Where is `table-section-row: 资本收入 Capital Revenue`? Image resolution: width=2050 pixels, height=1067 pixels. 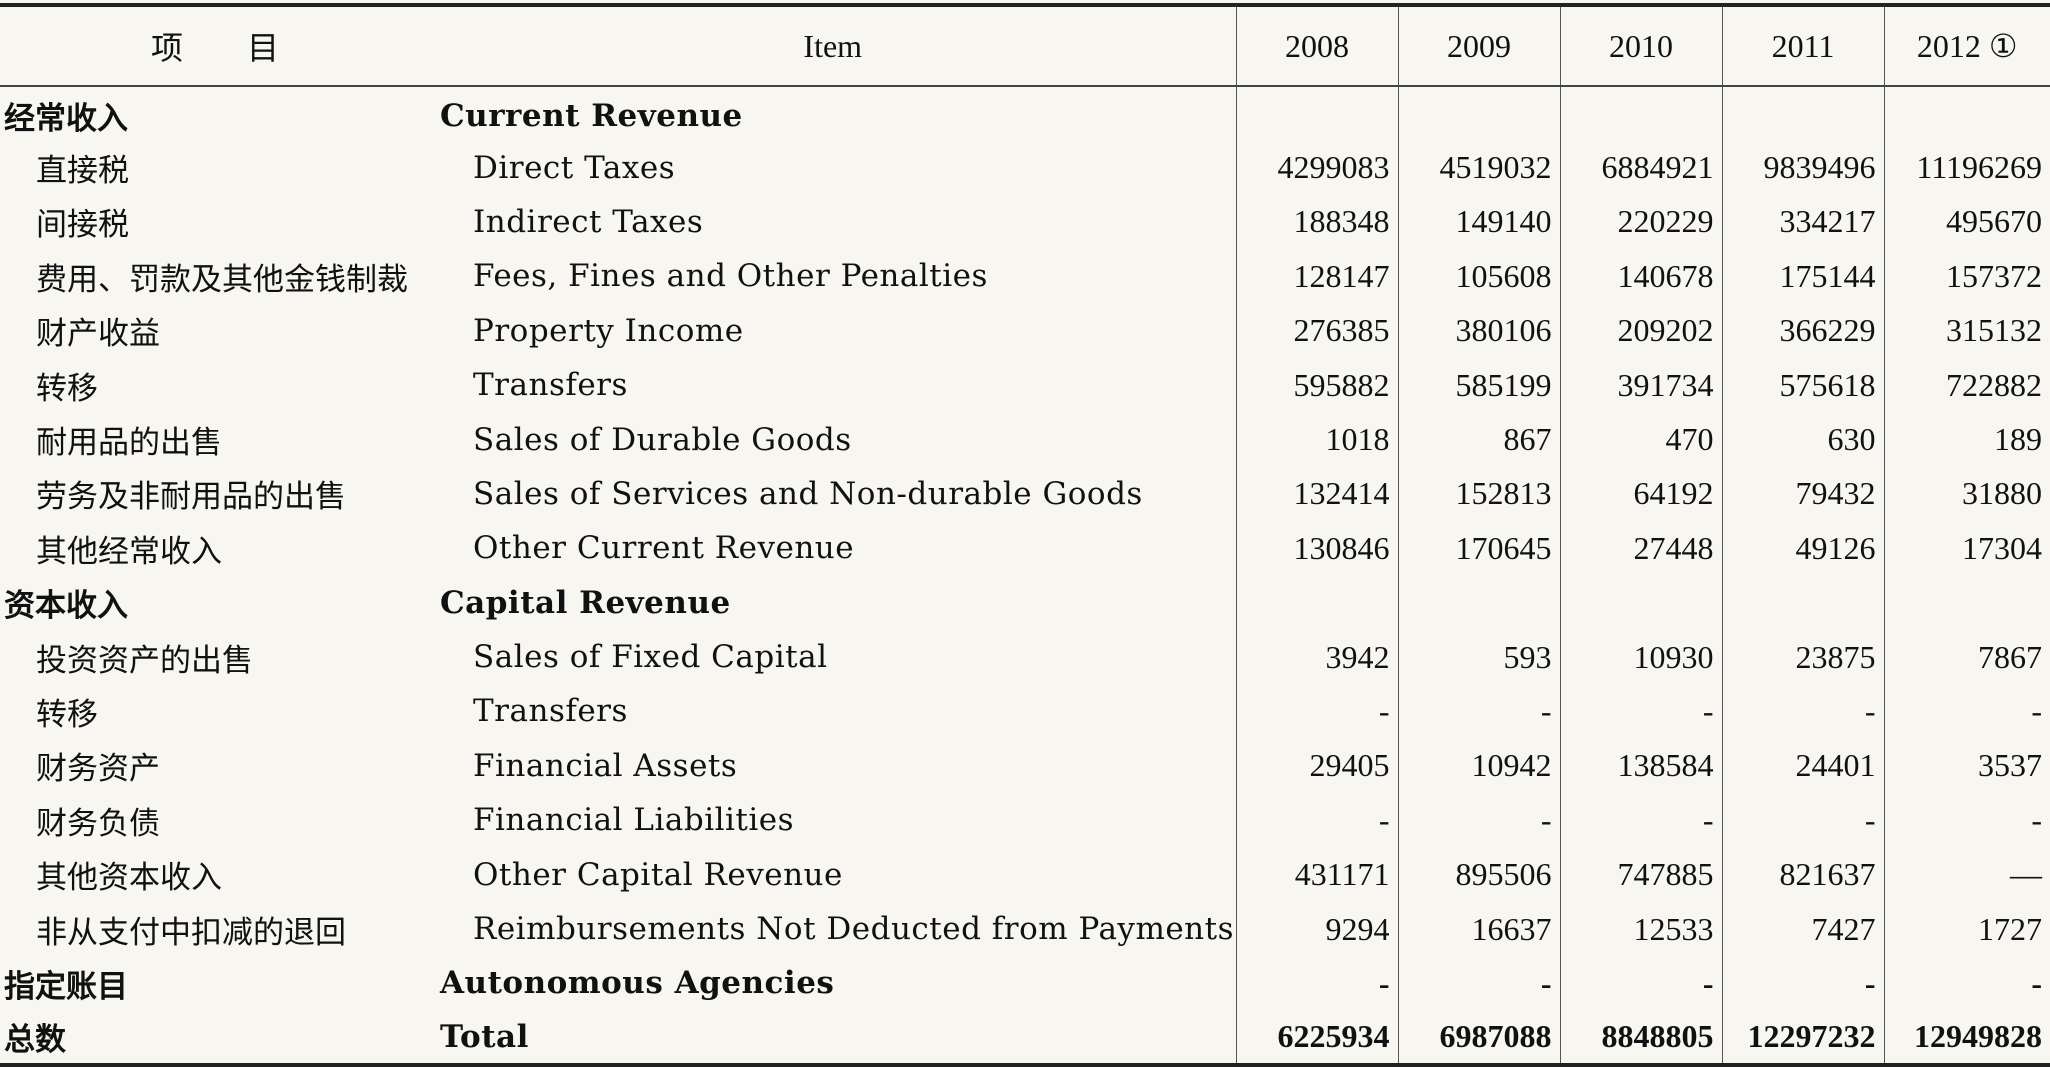
table-section-row: 资本收入 Capital Revenue is located at coordinates (1025, 602).